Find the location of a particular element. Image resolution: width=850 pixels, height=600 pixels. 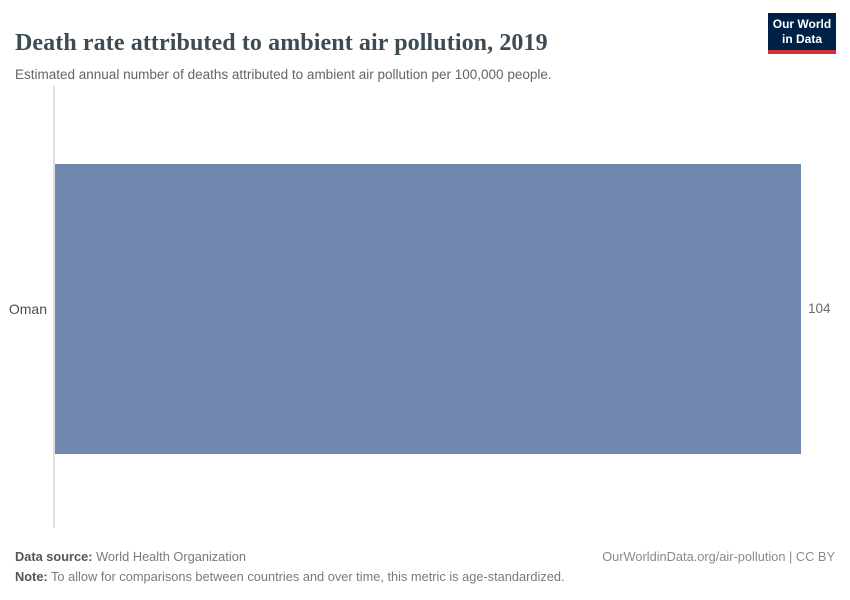

footer-data-source: Data source: World Health Organization is located at coordinates (130, 556).